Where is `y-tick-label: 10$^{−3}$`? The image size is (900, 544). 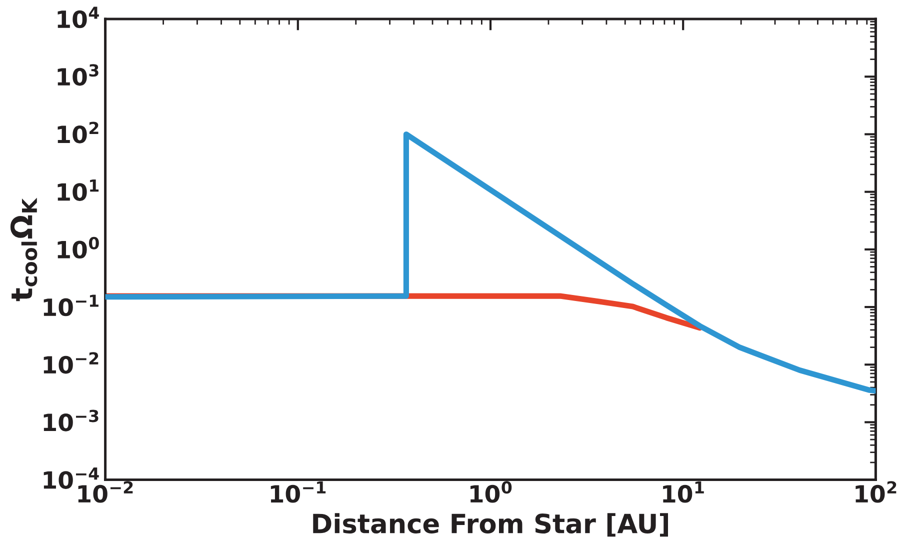 y-tick-label: 10$^{−3}$ is located at coordinates (71, 421).